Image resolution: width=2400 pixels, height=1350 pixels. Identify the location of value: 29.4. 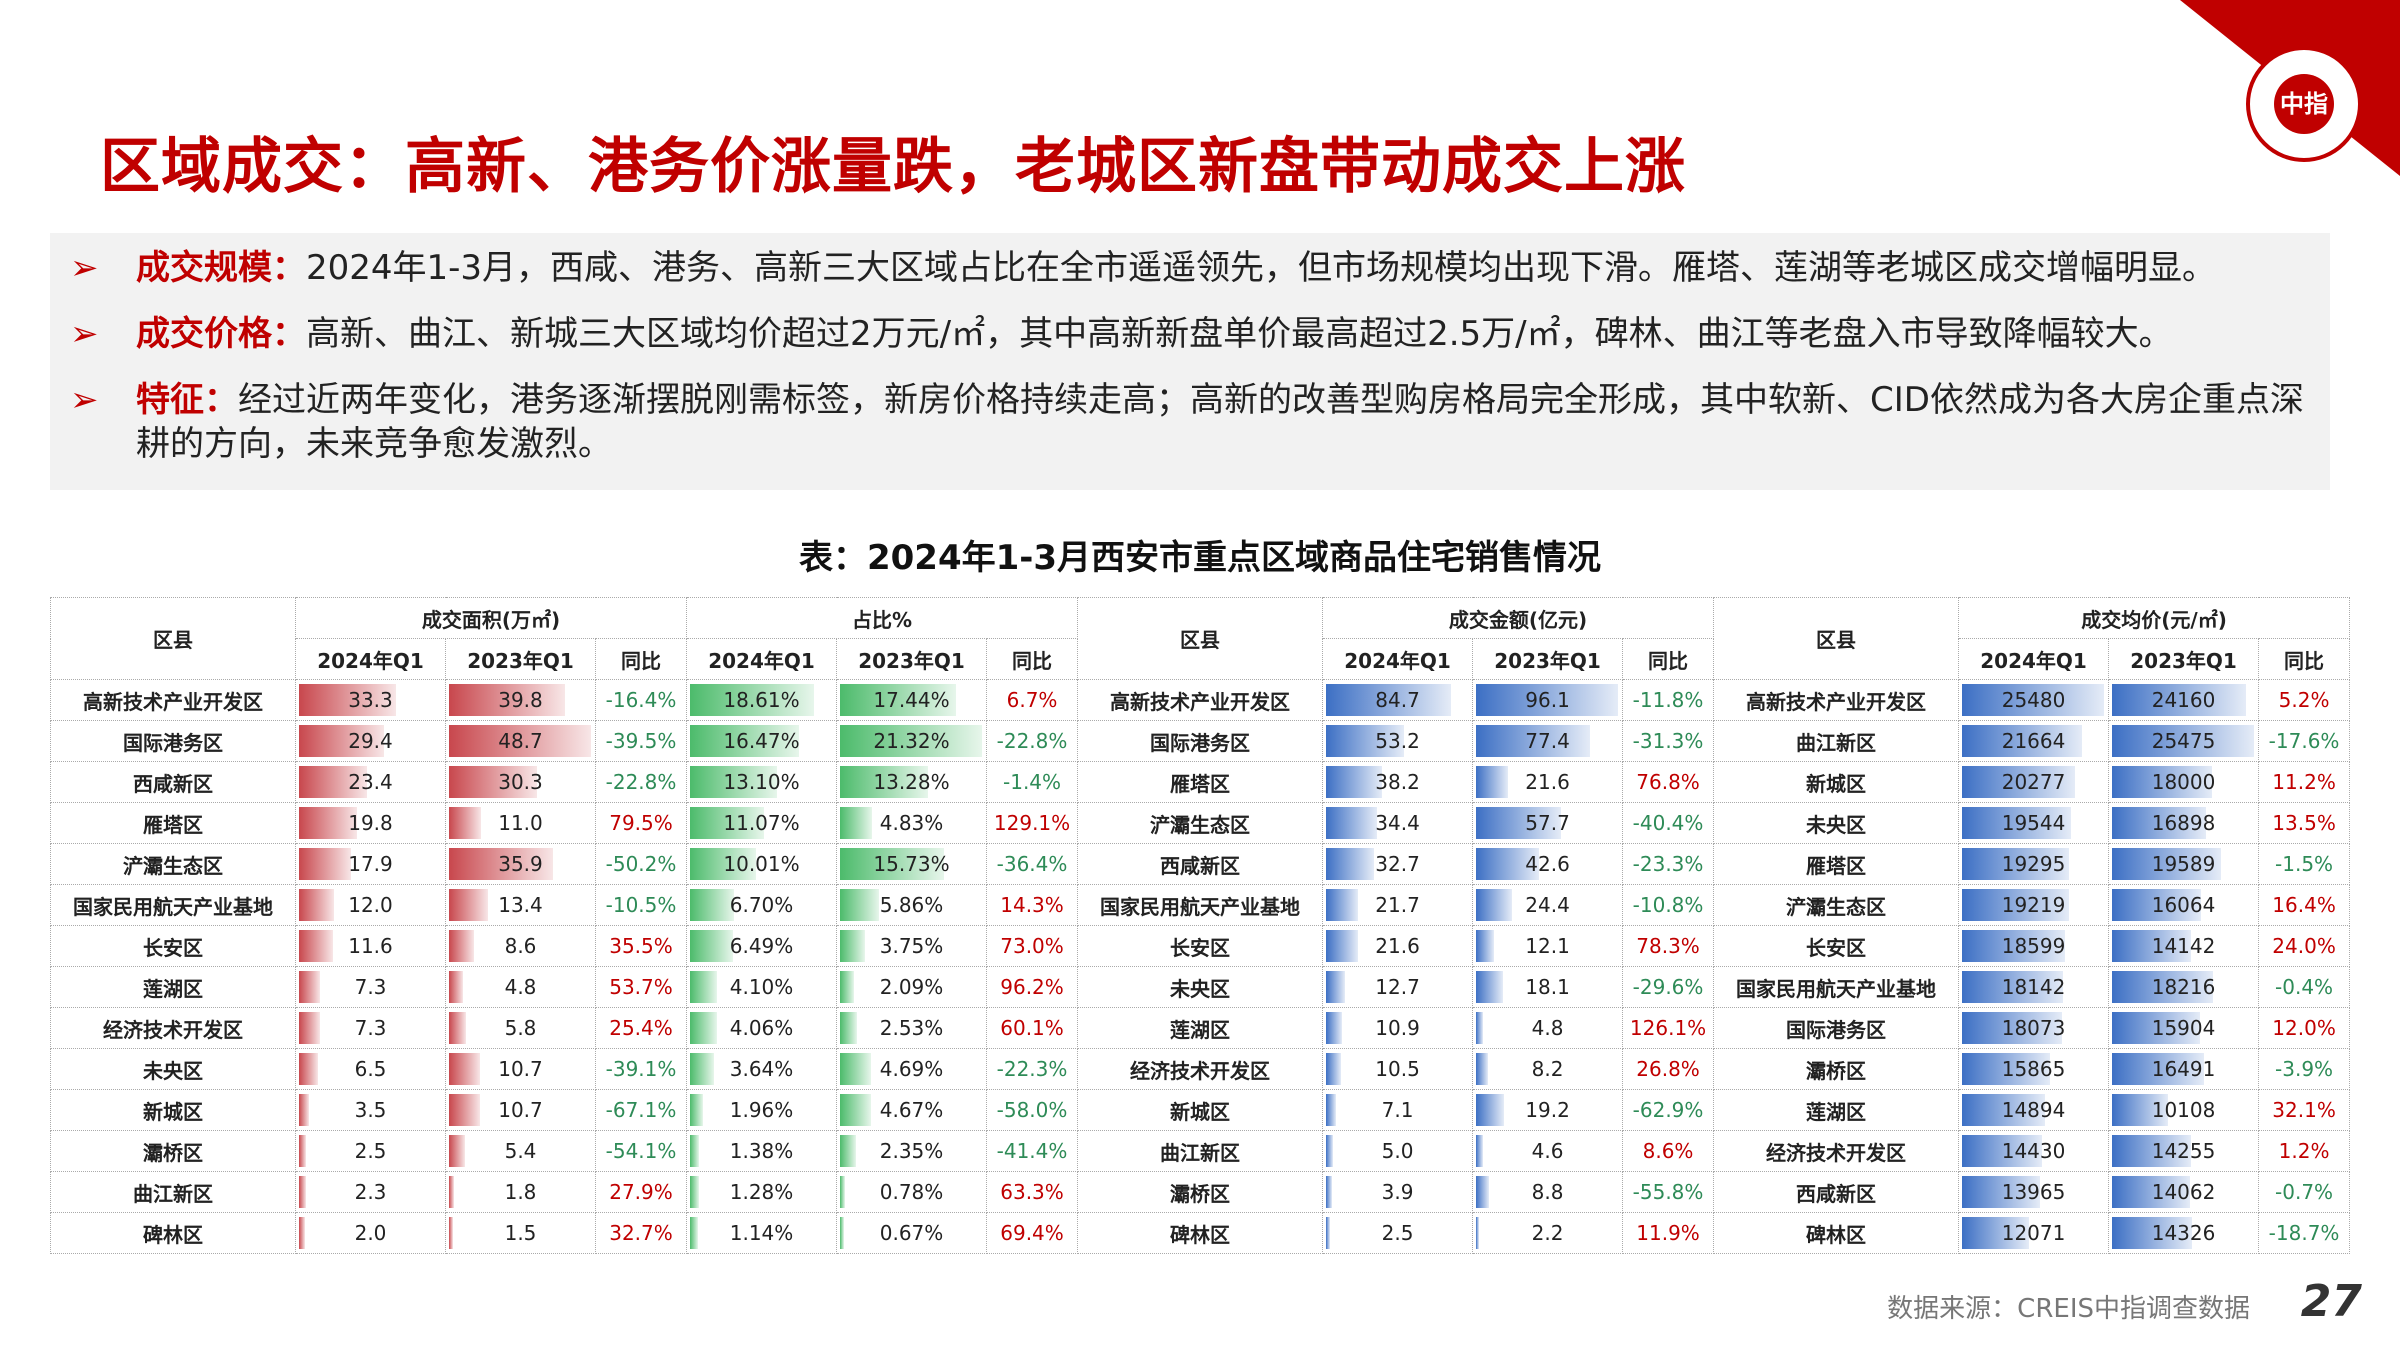
(370, 741).